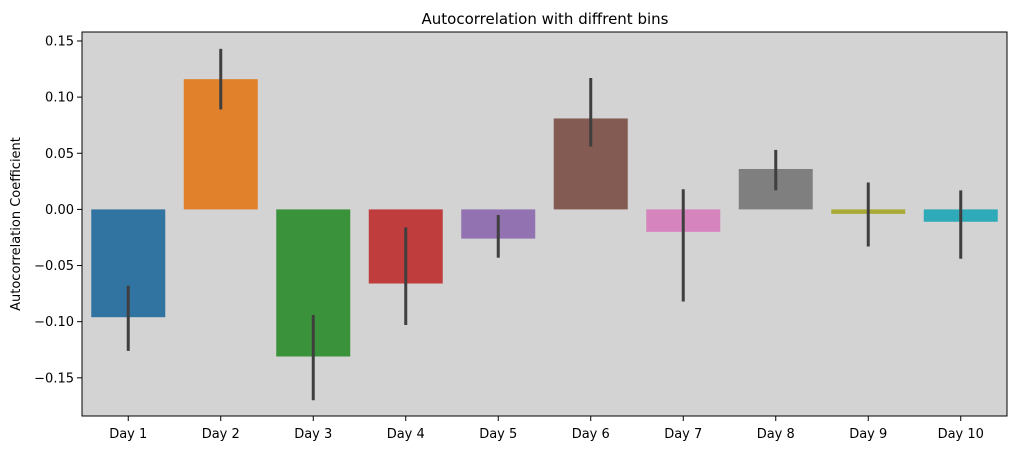 The width and height of the screenshot is (1021, 451). Describe the element at coordinates (128, 434) in the screenshot. I see `x-tick-label: Day 1` at that location.